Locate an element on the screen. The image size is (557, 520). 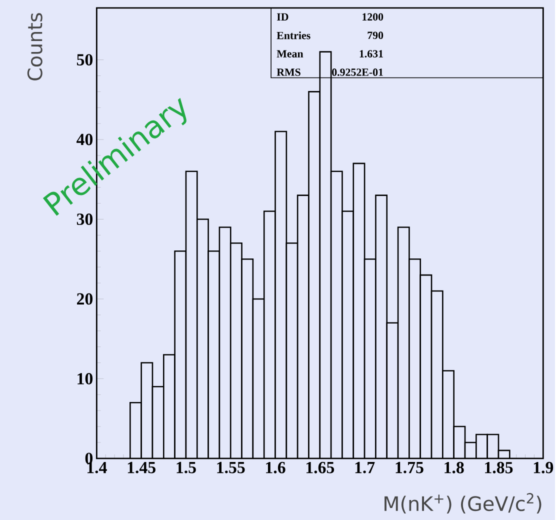
x-tick-label: 1.75 is located at coordinates (410, 468).